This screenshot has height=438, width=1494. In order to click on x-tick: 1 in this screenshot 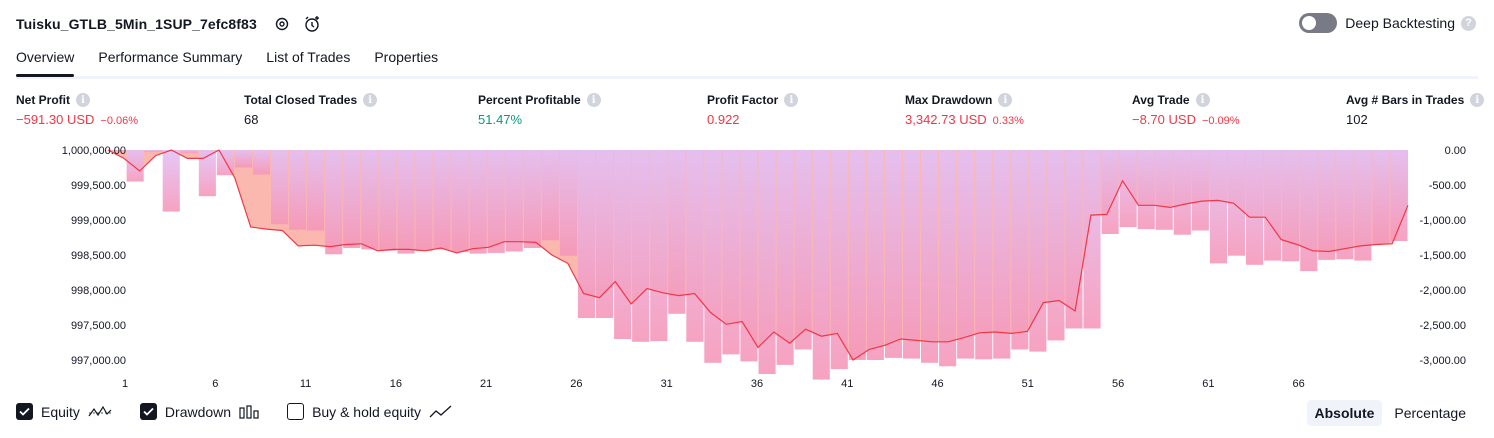, I will do `click(125, 384)`.